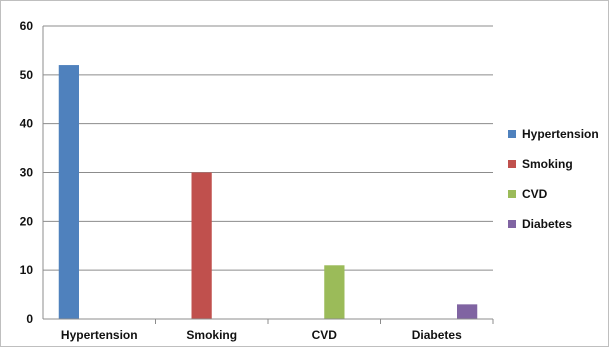 The width and height of the screenshot is (609, 348). I want to click on y-tick-label-20: 20, so click(27, 221).